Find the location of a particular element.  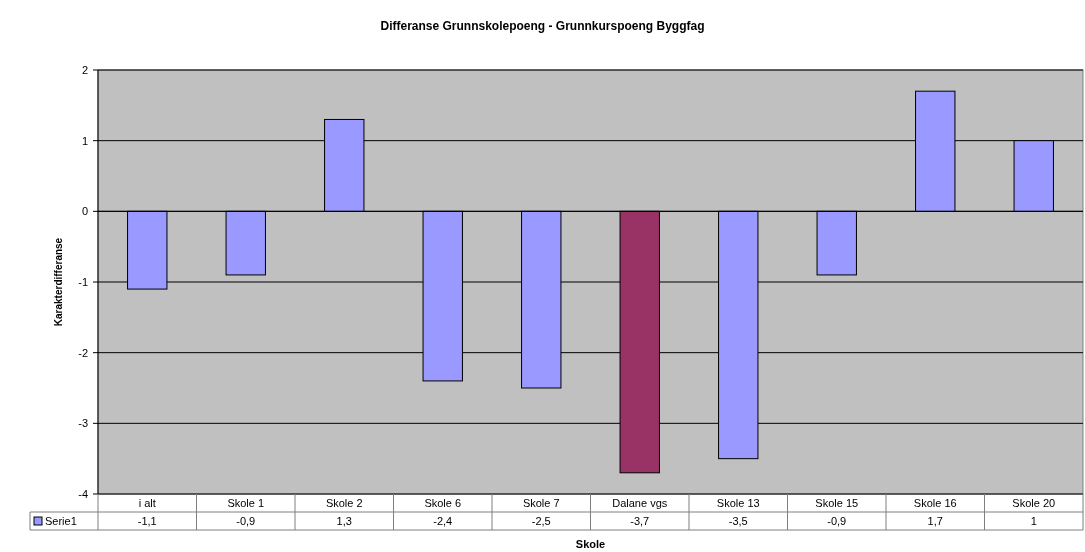

data-label: -3,5 is located at coordinates (738, 520).